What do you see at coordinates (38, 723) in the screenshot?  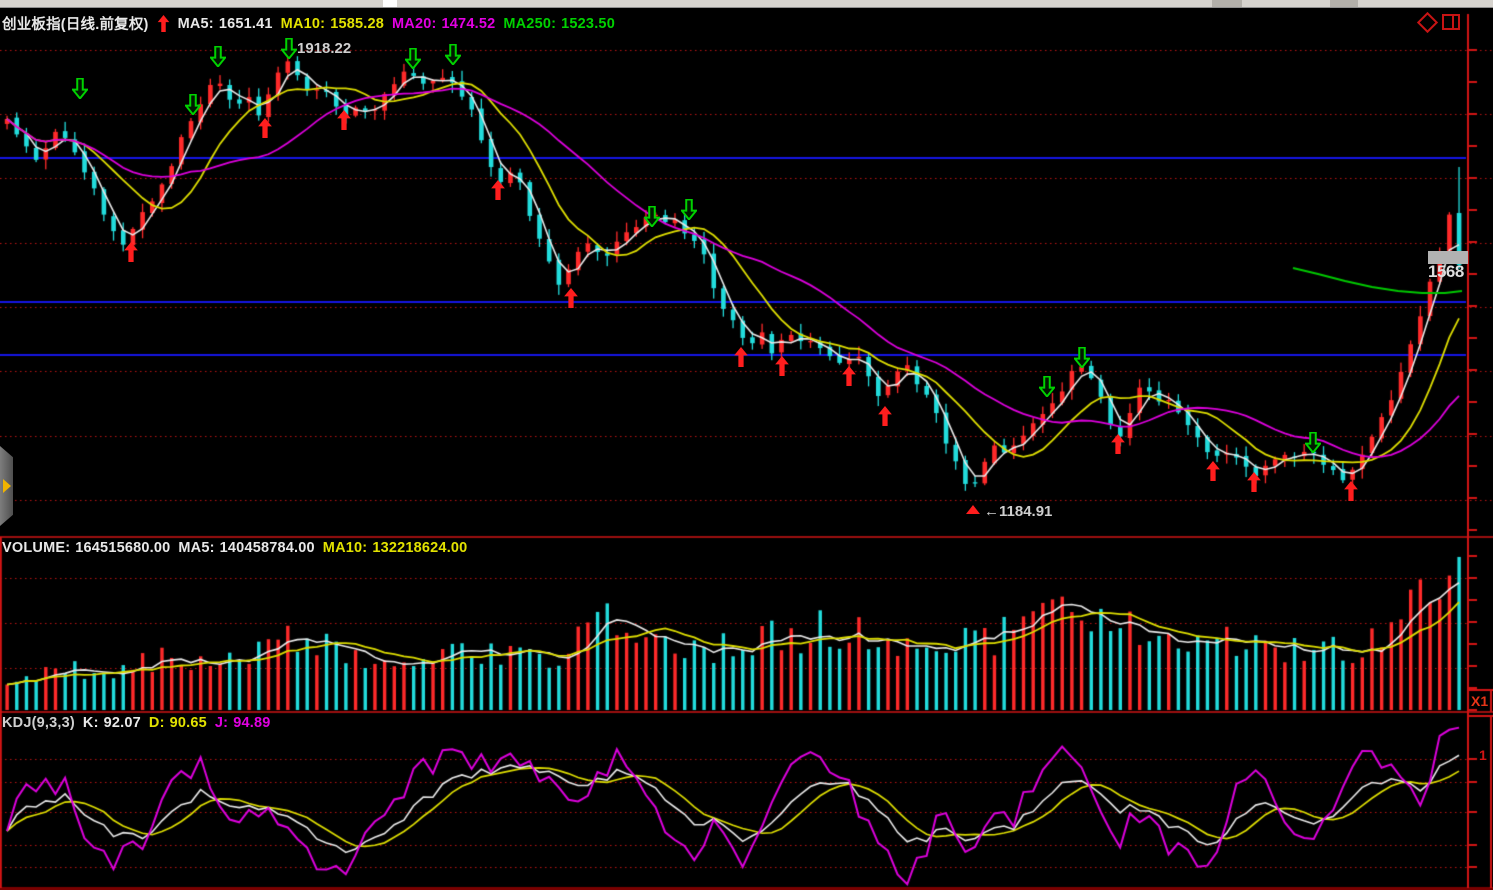 I see `kdj-title: KDJ(9,3,3)` at bounding box center [38, 723].